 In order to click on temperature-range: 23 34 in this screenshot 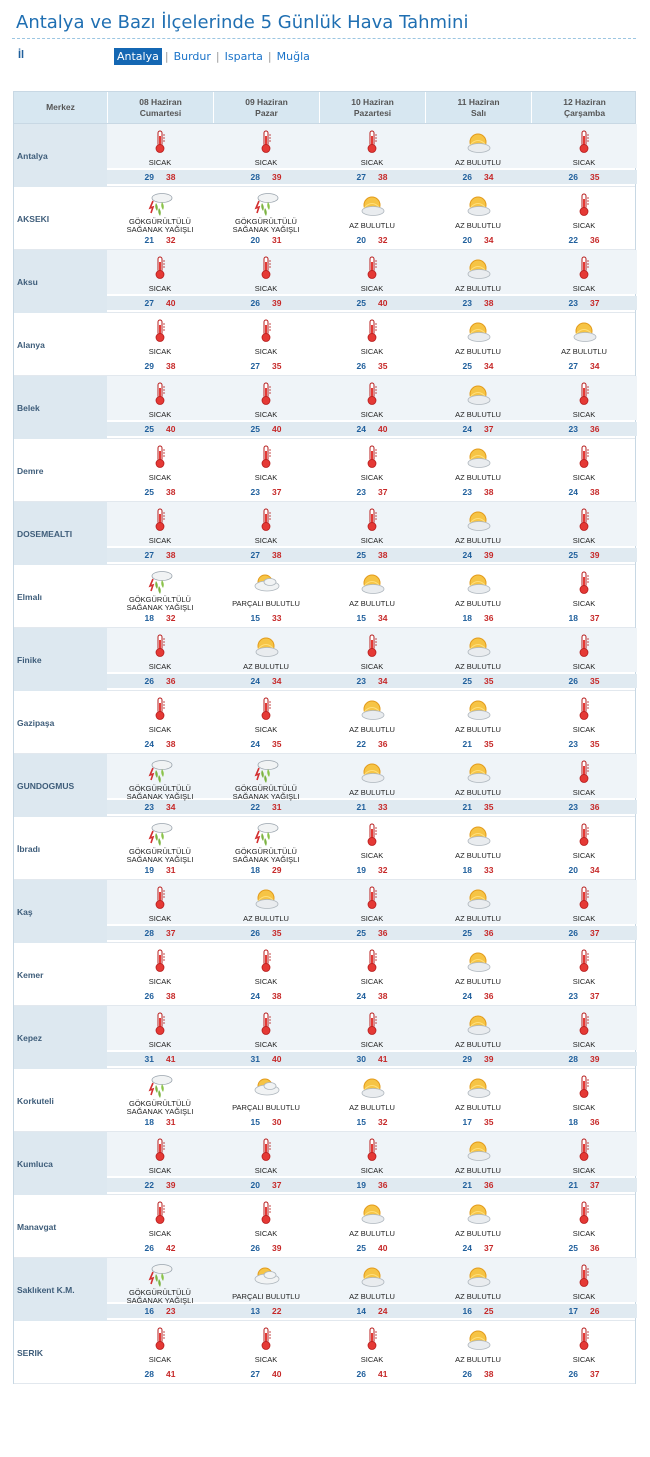, I will do `click(160, 807)`.